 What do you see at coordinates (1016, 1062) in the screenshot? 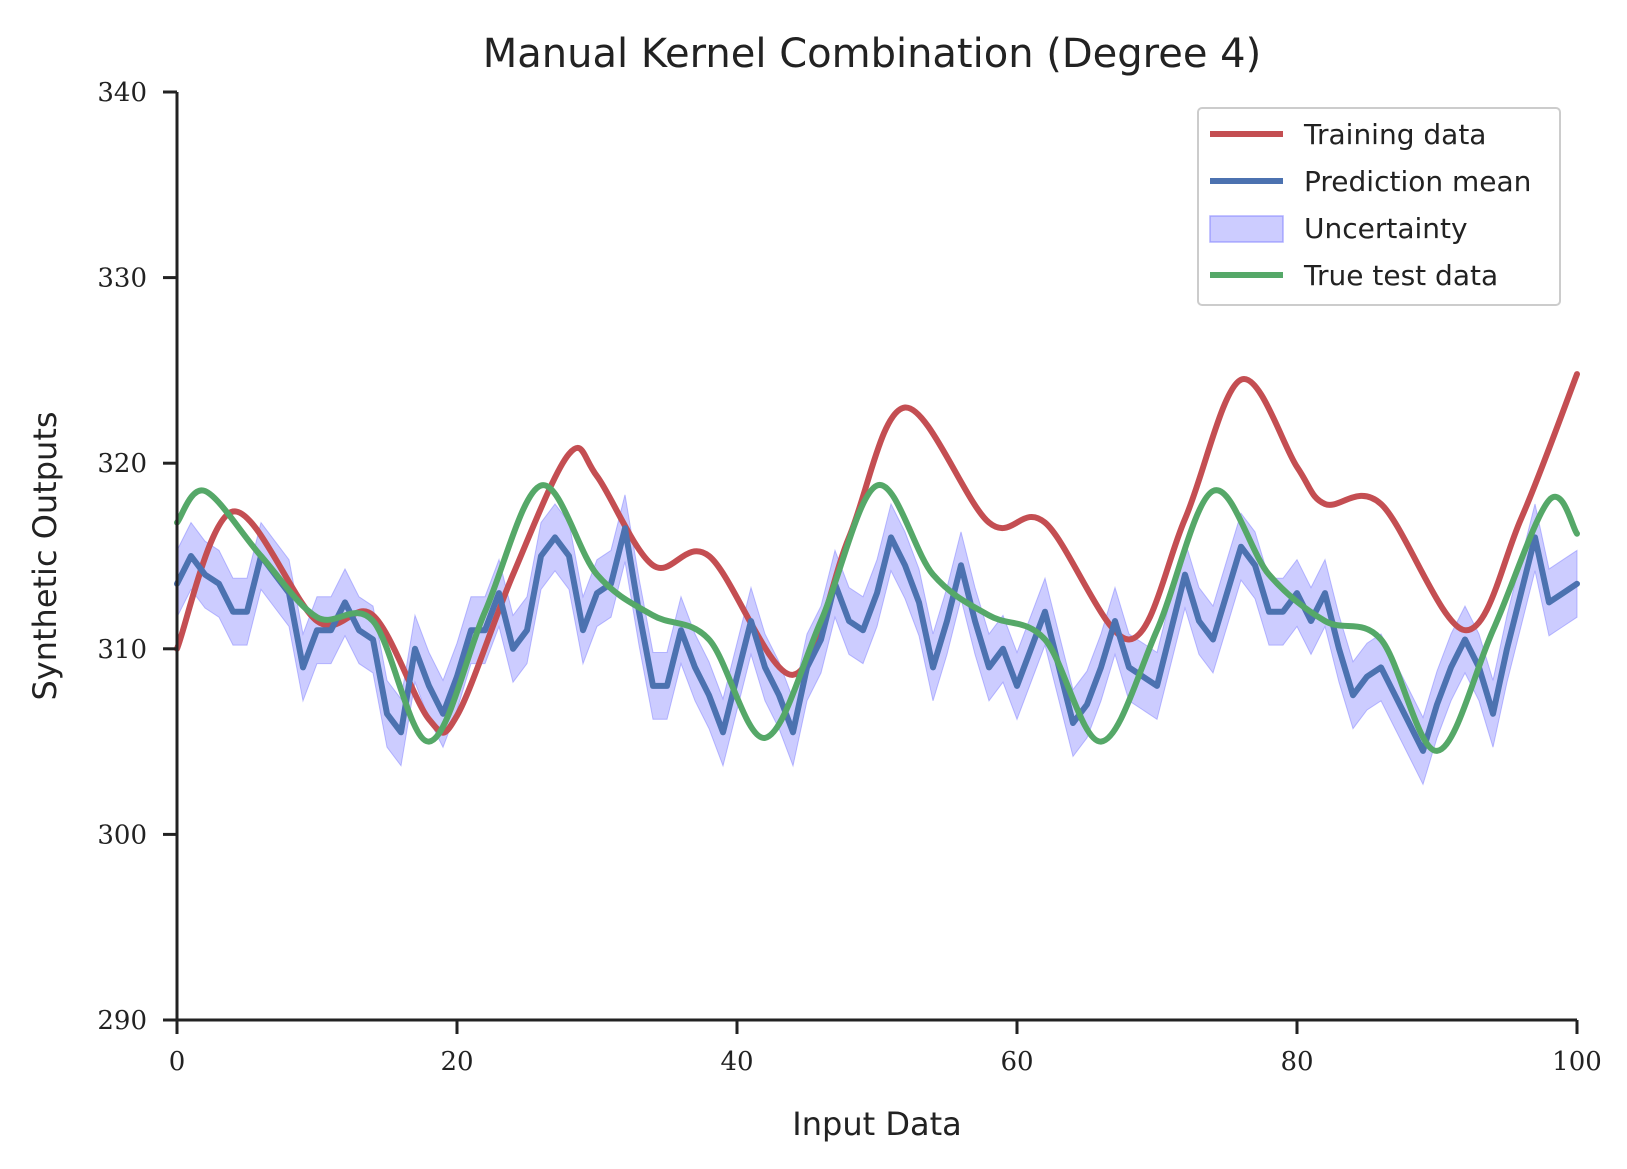
I see `x-tick-label: 60` at bounding box center [1016, 1062].